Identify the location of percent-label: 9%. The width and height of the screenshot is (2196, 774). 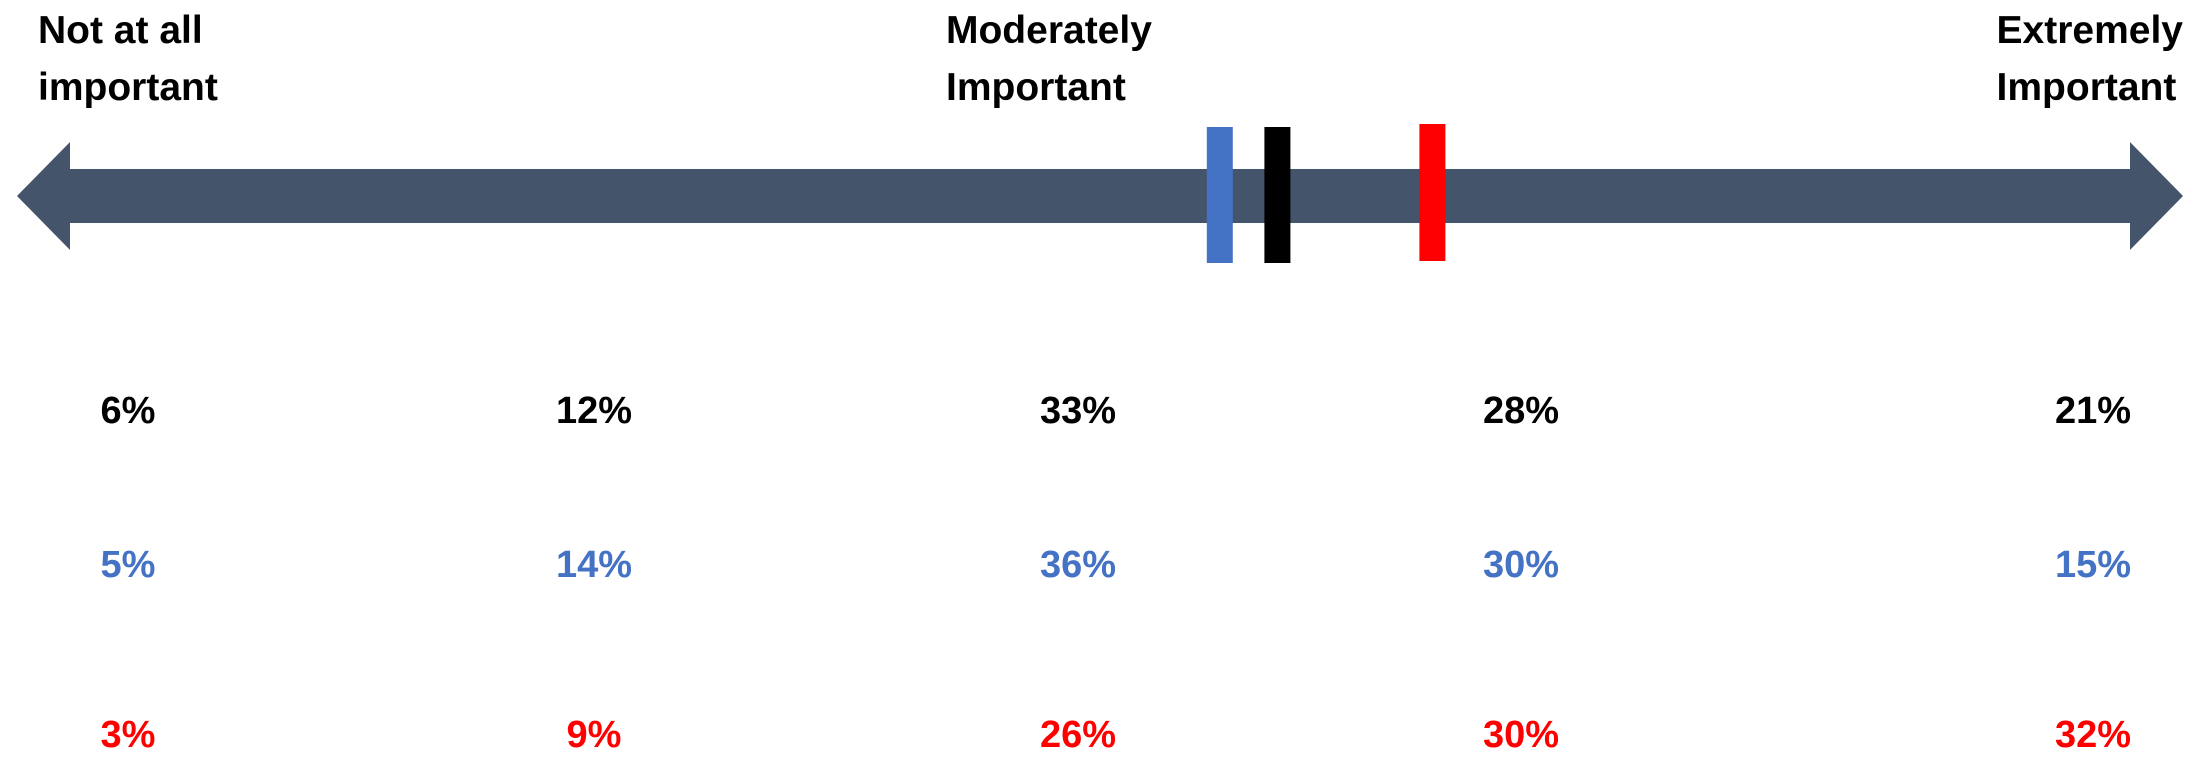
(594, 735).